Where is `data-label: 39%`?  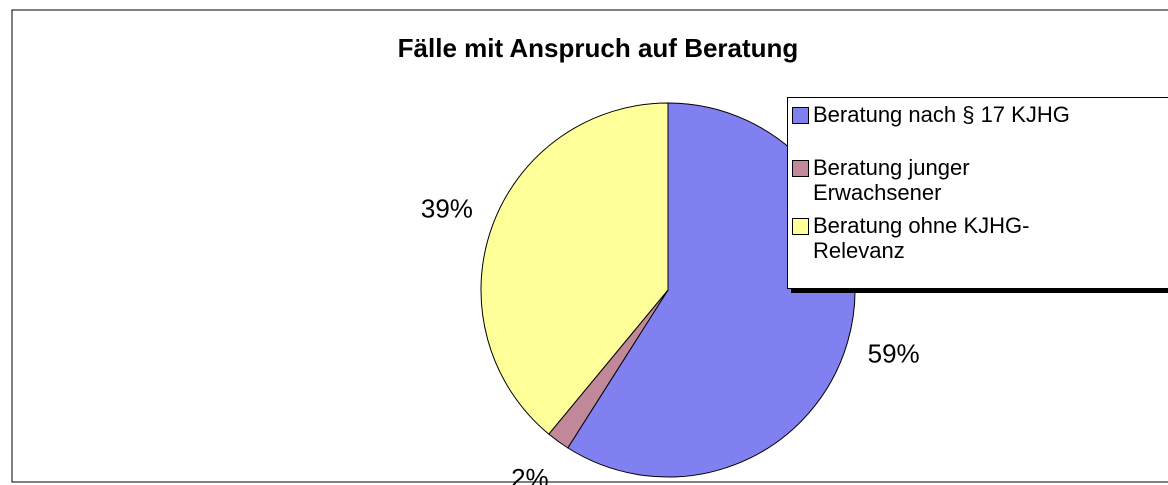 data-label: 39% is located at coordinates (447, 208).